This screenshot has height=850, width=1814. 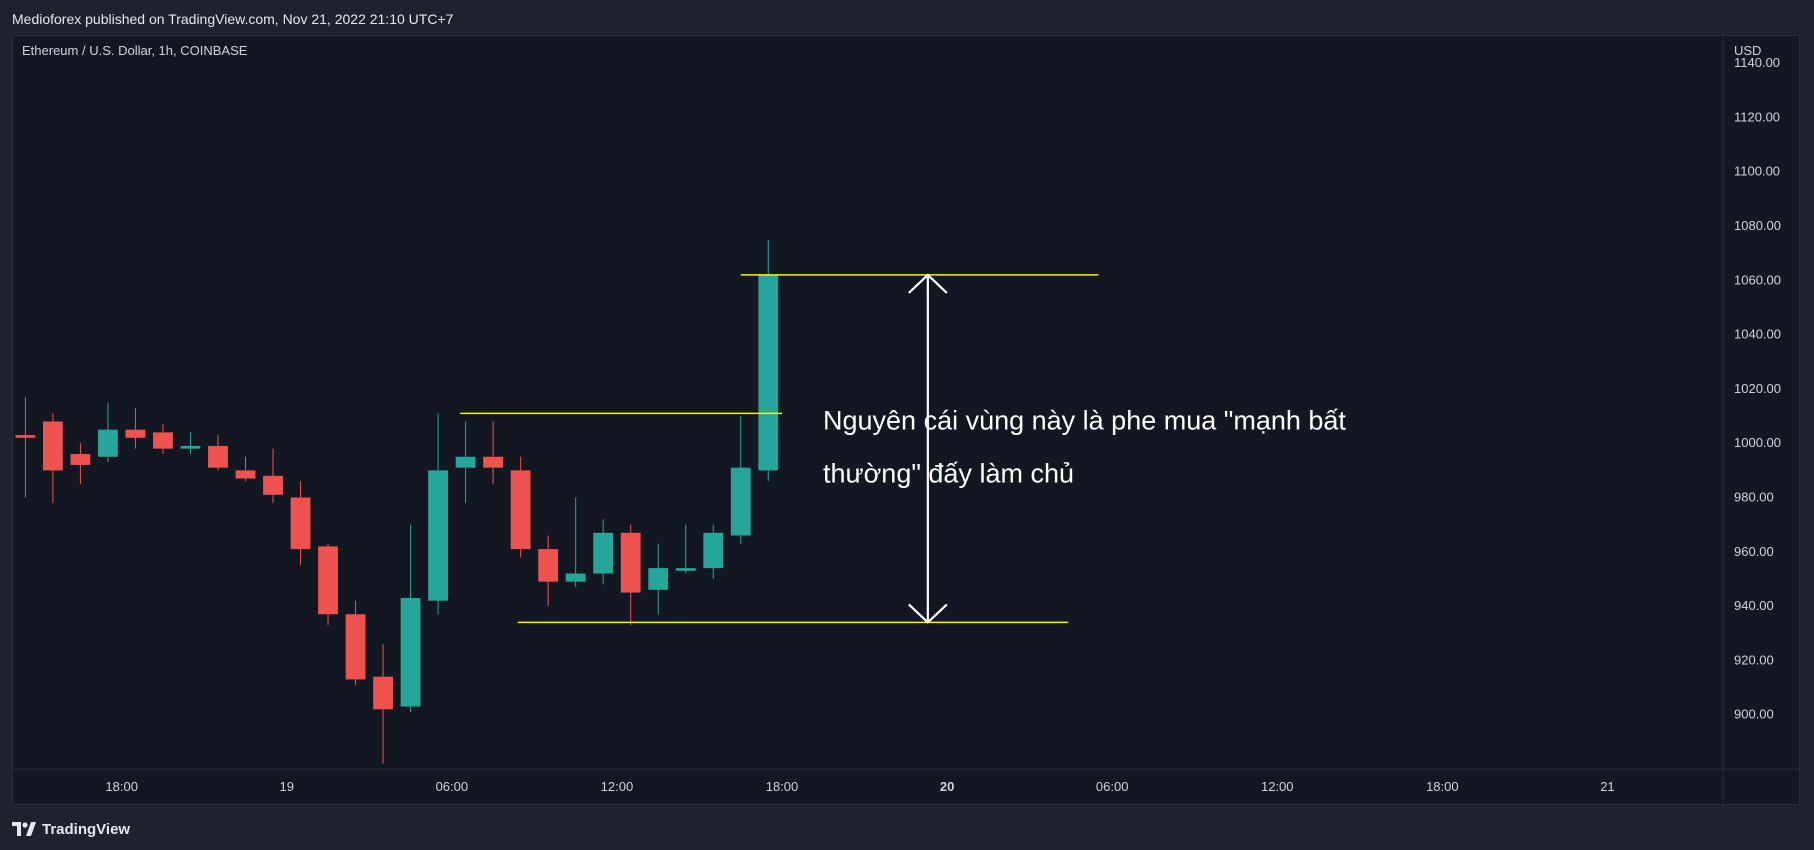 I want to click on annotation-line: Nguyên cái vùng này là phe mua "mạnh bất, so click(x=1084, y=421).